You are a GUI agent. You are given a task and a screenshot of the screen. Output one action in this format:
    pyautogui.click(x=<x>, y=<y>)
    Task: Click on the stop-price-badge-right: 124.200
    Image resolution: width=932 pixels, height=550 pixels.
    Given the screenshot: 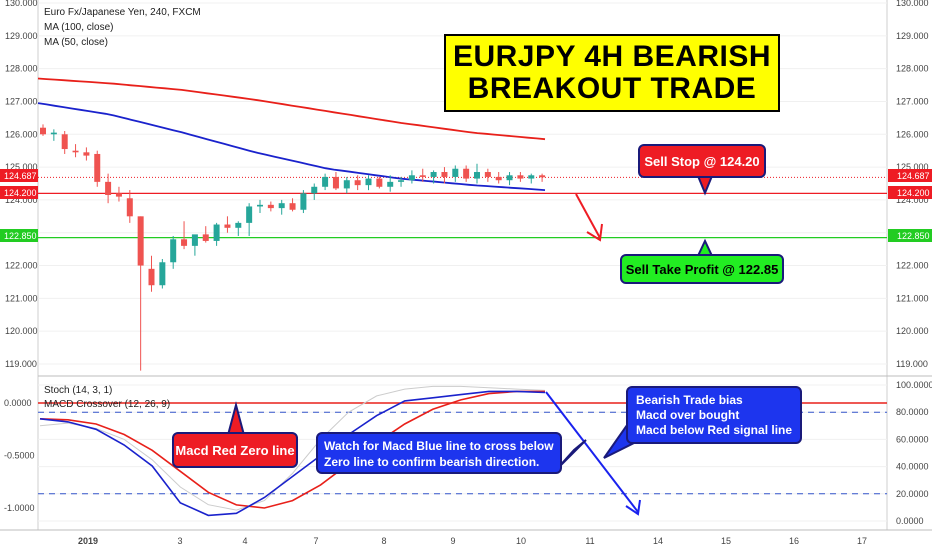 What is the action you would take?
    pyautogui.click(x=910, y=192)
    